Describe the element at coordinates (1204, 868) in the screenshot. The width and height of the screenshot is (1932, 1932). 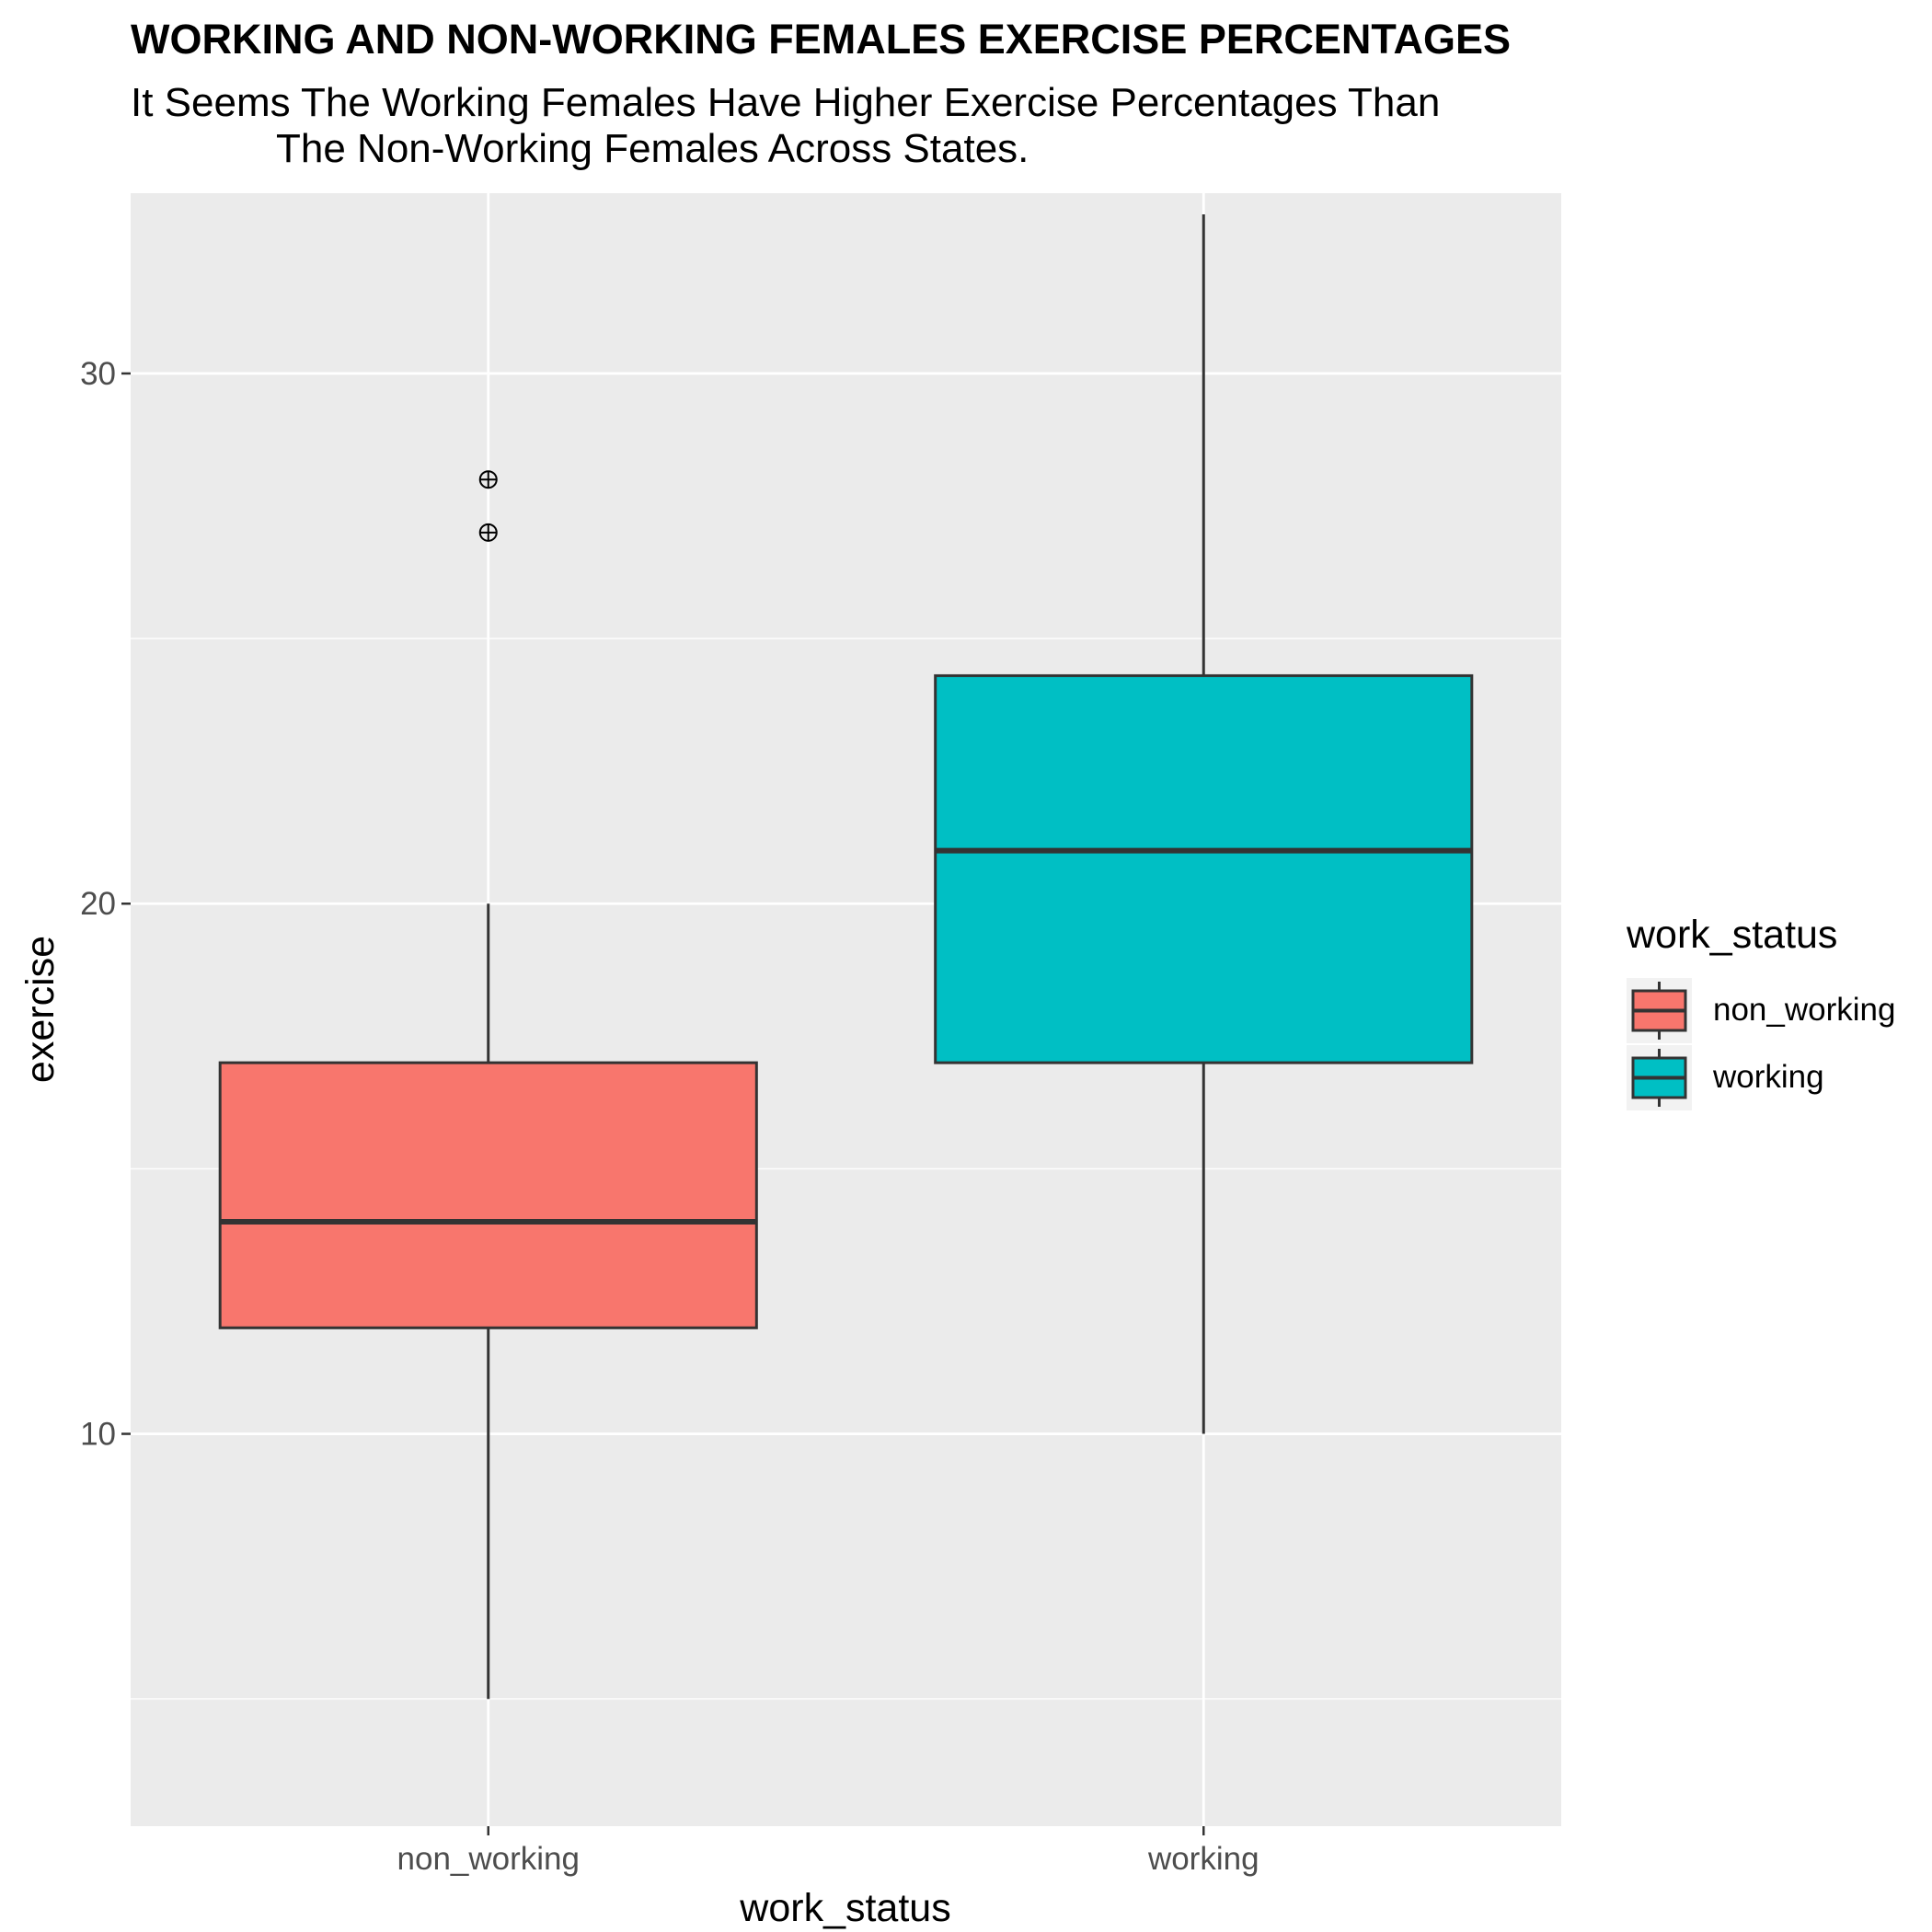
I see `box-working` at that location.